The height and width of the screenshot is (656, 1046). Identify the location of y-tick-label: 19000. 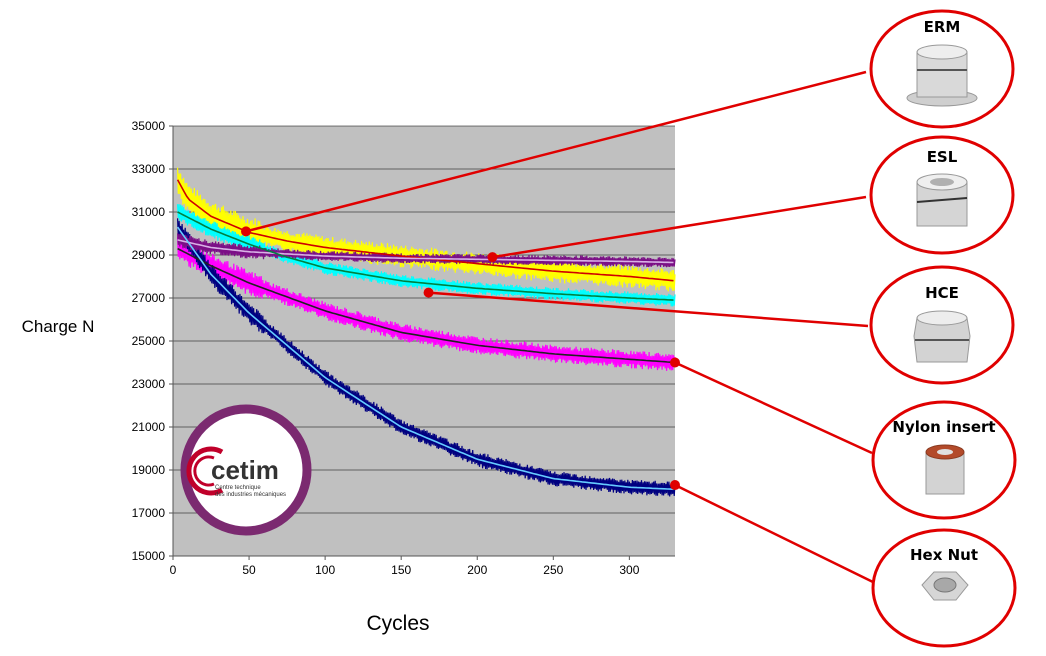
(149, 470).